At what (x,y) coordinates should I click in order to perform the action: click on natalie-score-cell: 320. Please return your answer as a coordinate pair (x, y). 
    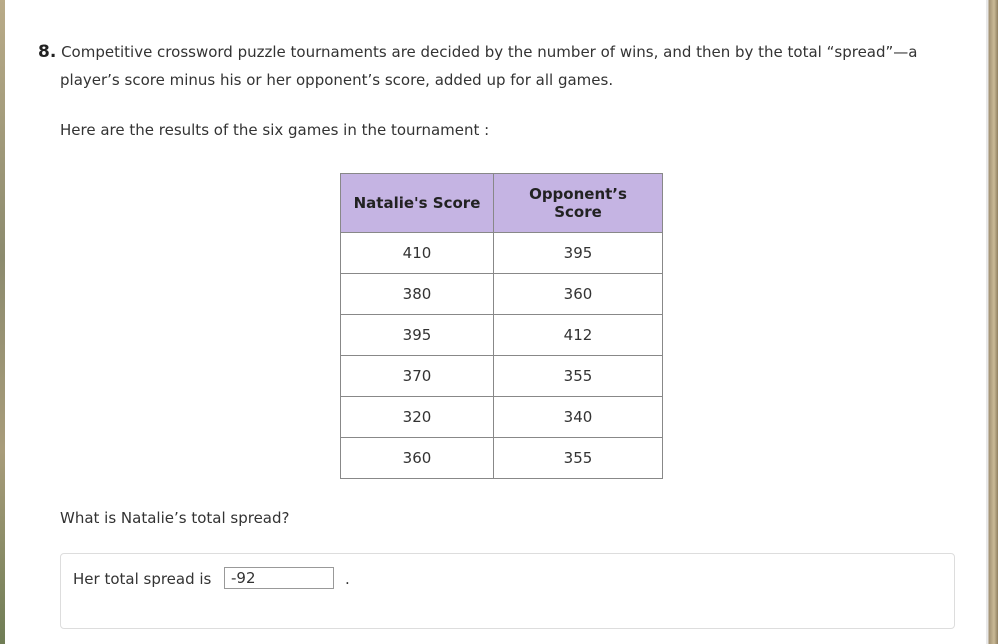
    Looking at the image, I should click on (417, 417).